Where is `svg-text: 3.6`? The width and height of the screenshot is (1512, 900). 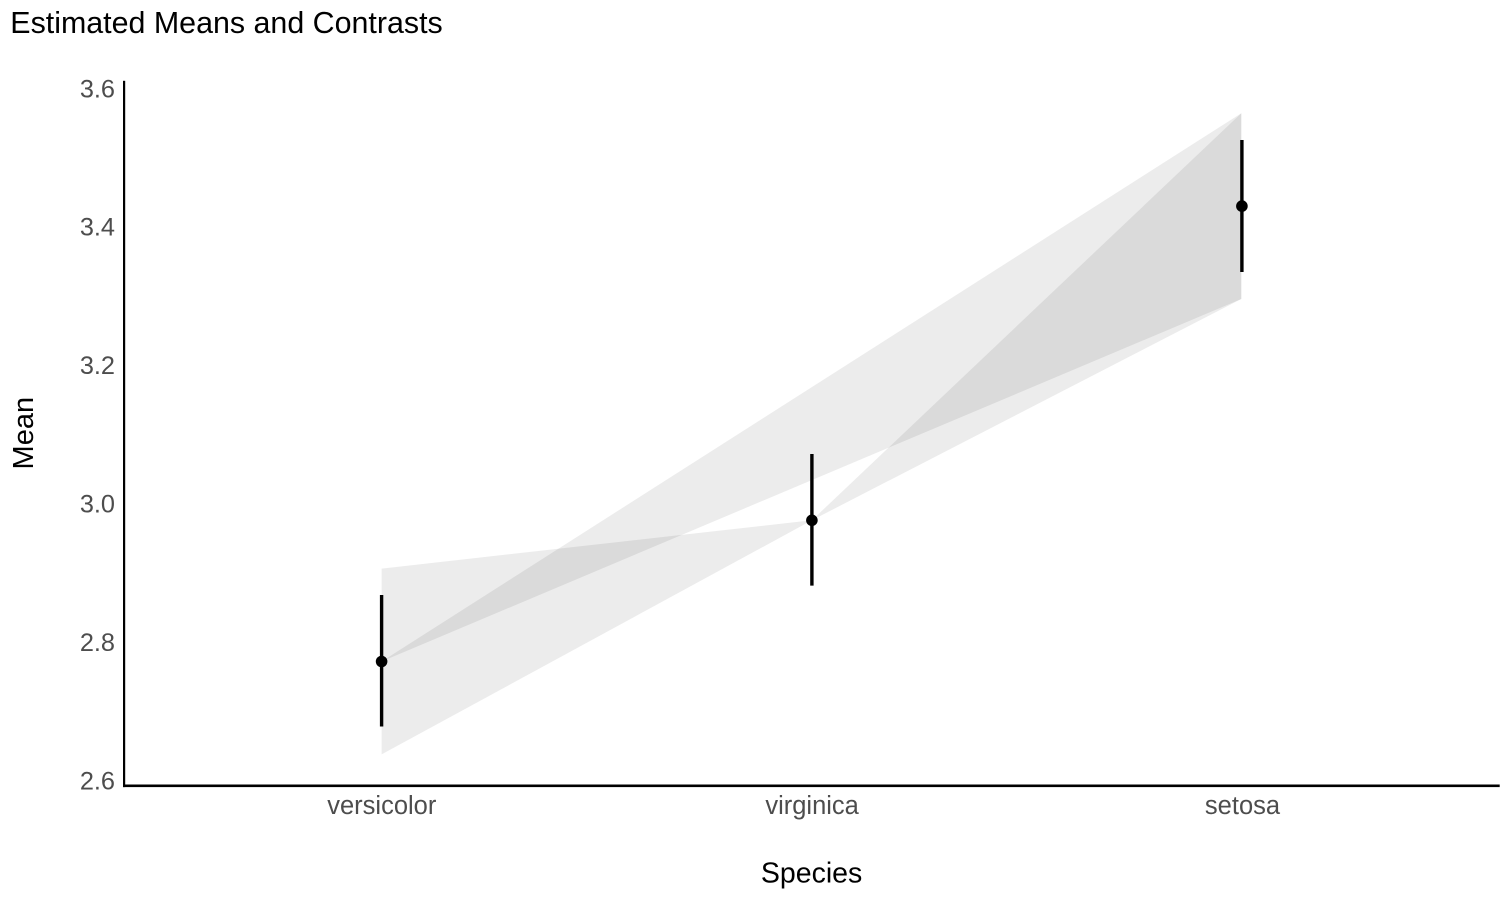
svg-text: 3.6 is located at coordinates (97, 89).